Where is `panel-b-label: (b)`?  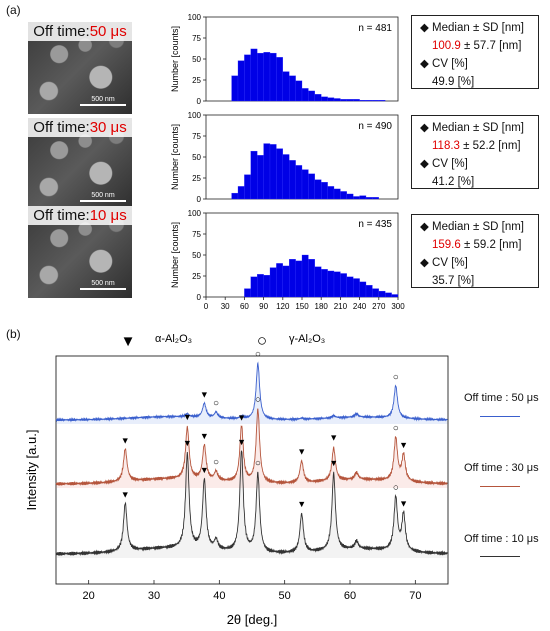
panel-b-label: (b) is located at coordinates (13, 334).